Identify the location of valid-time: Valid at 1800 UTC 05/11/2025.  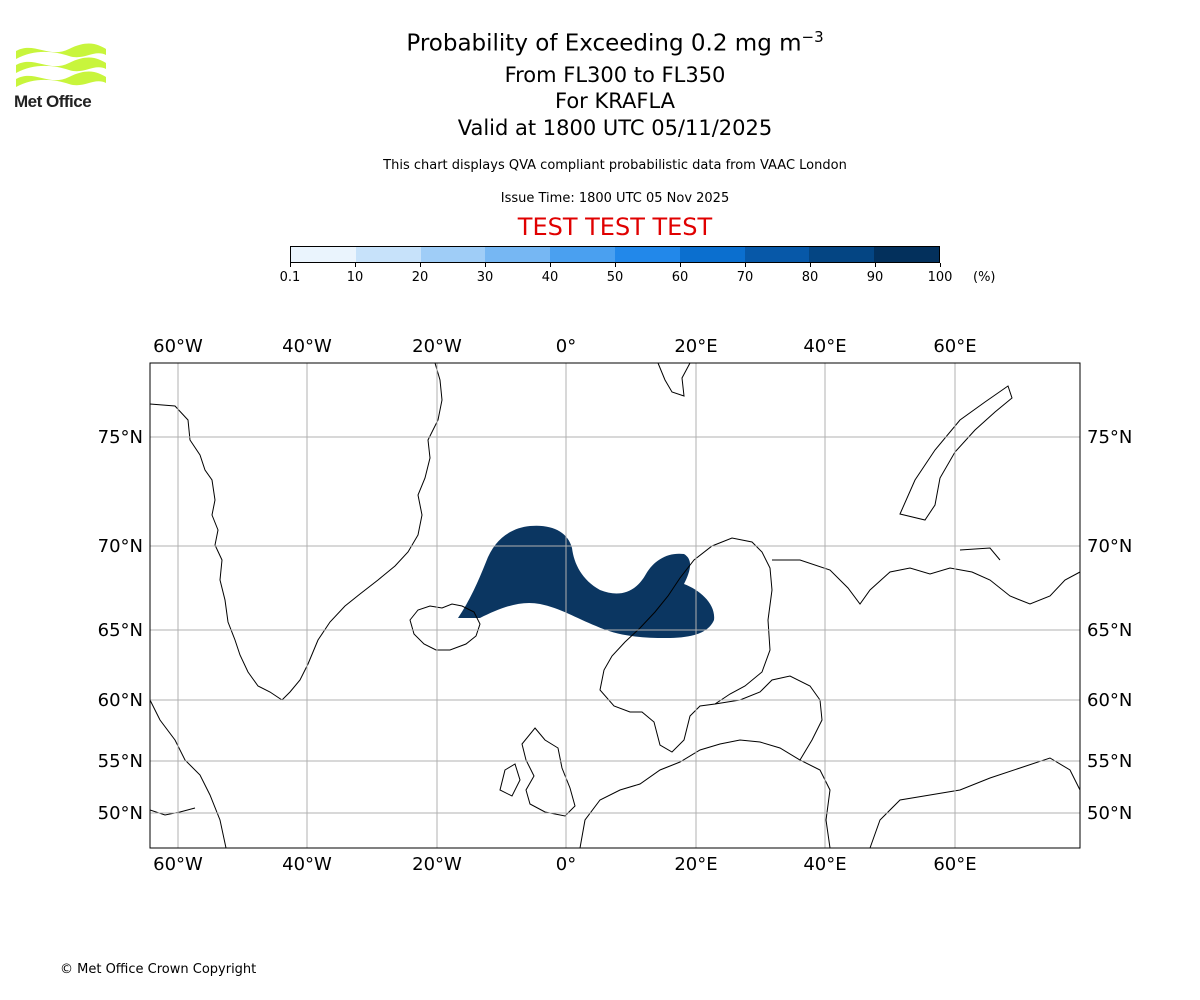
(615, 128).